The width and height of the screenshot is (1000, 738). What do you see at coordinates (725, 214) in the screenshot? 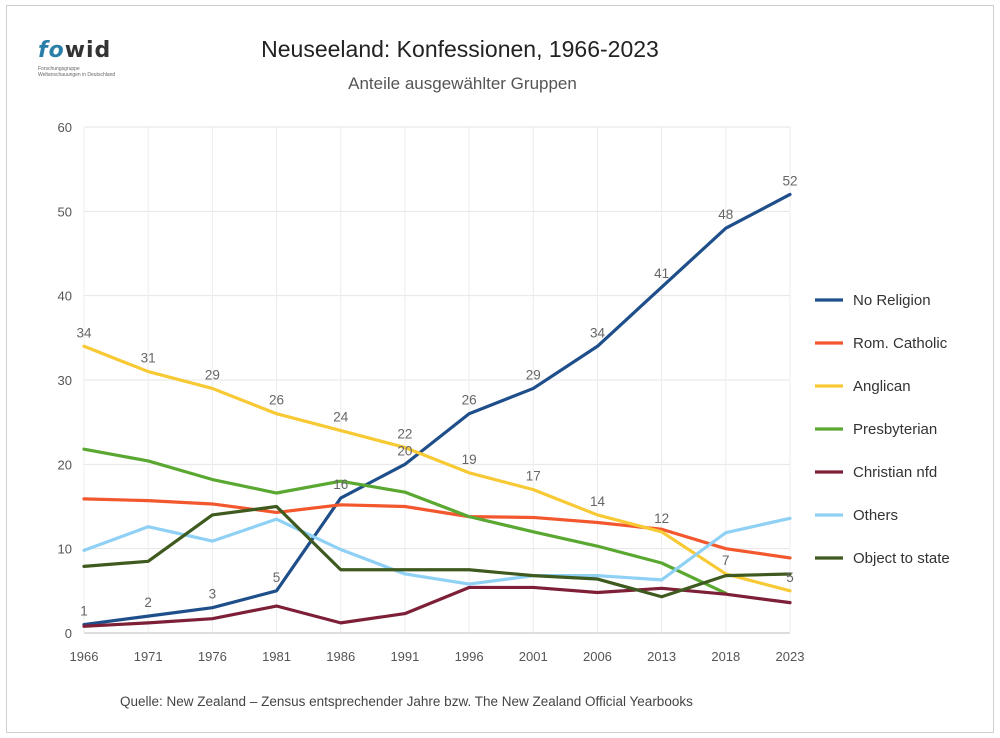
I see `data-label: 48` at bounding box center [725, 214].